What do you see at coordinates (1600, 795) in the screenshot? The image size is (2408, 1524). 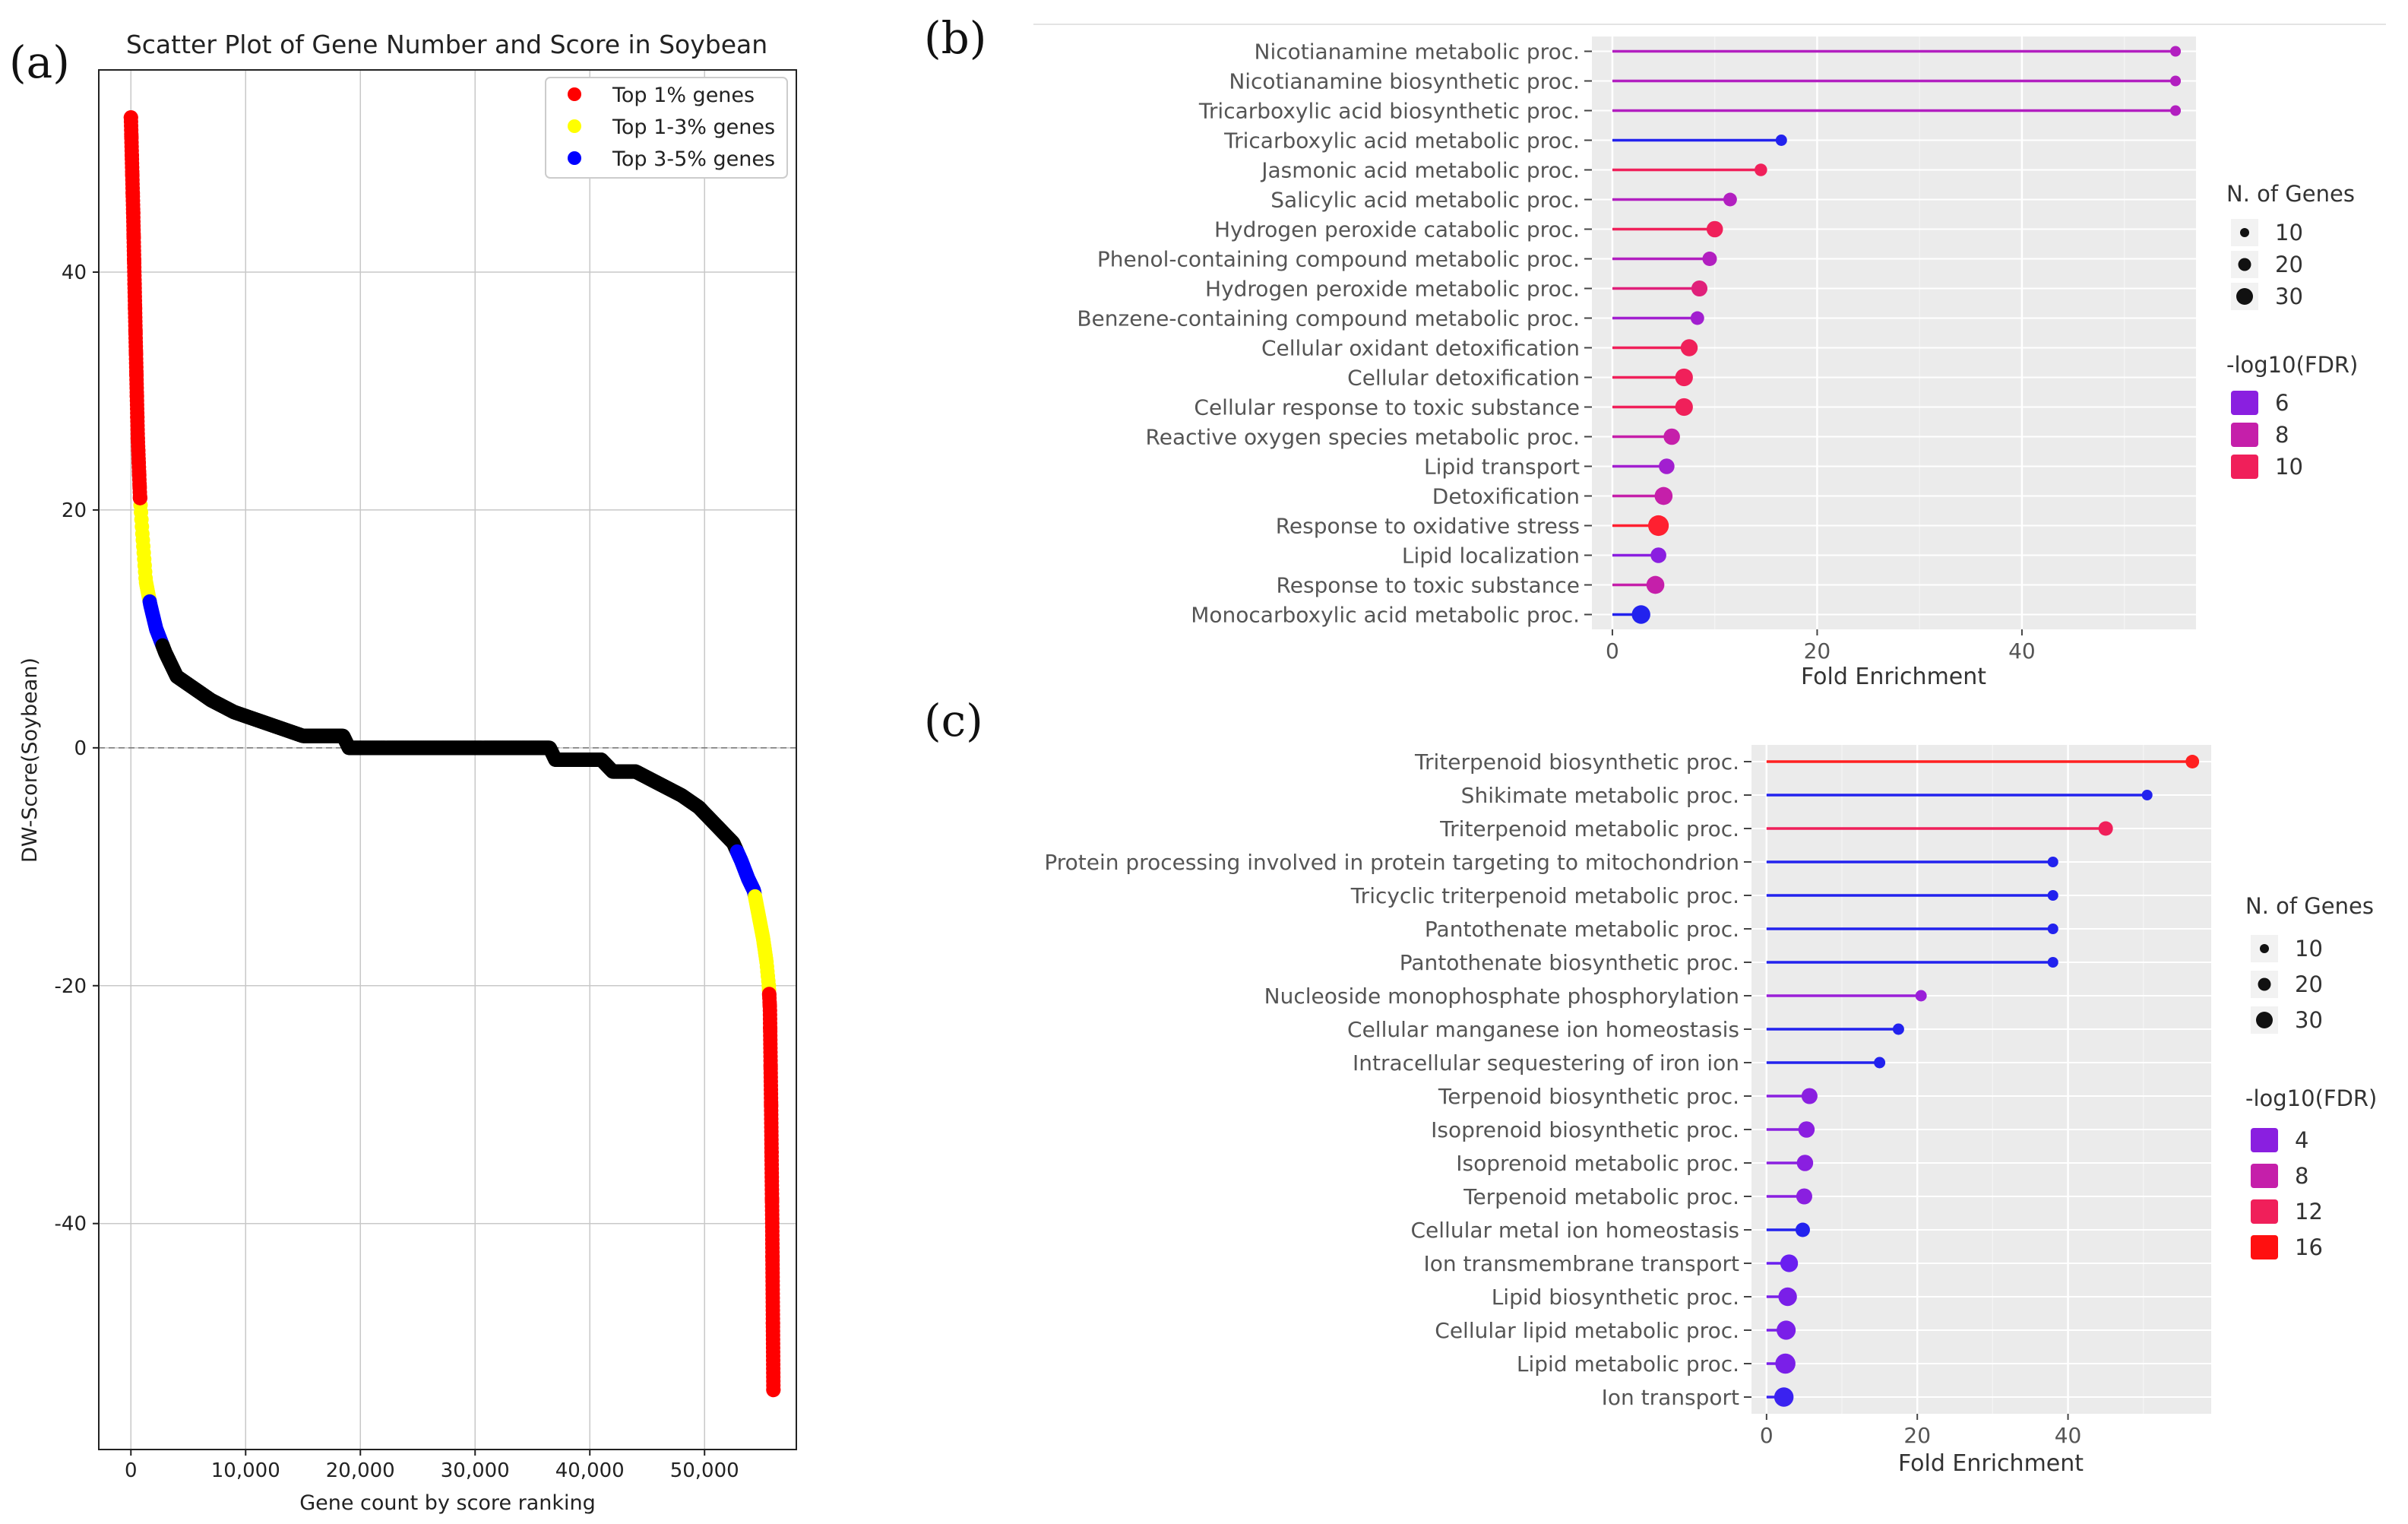 I see `category-label: Shikimate metabolic proc.` at bounding box center [1600, 795].